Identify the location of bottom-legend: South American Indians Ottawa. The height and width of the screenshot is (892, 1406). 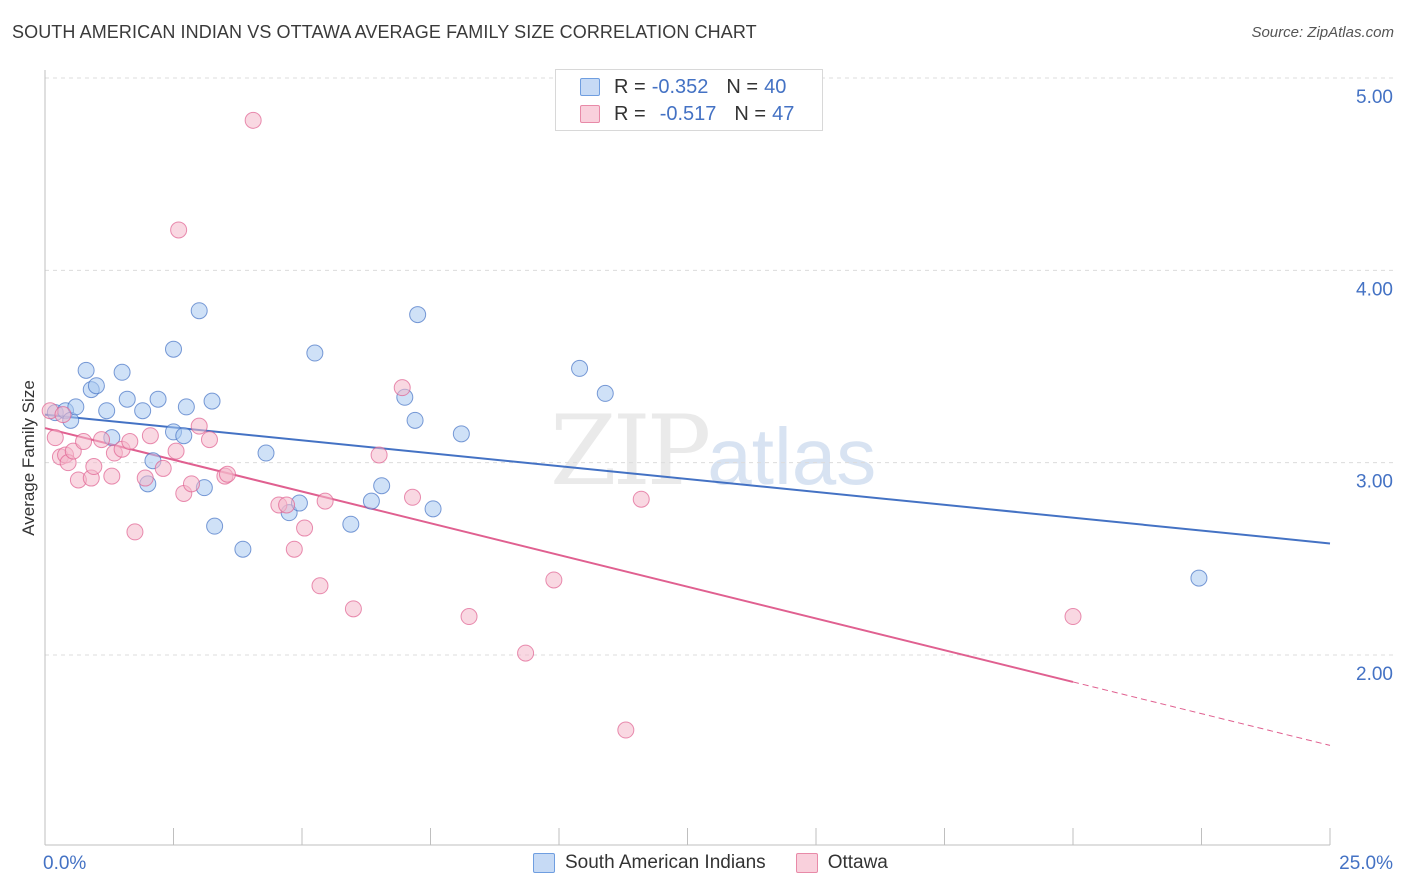
(725, 863).